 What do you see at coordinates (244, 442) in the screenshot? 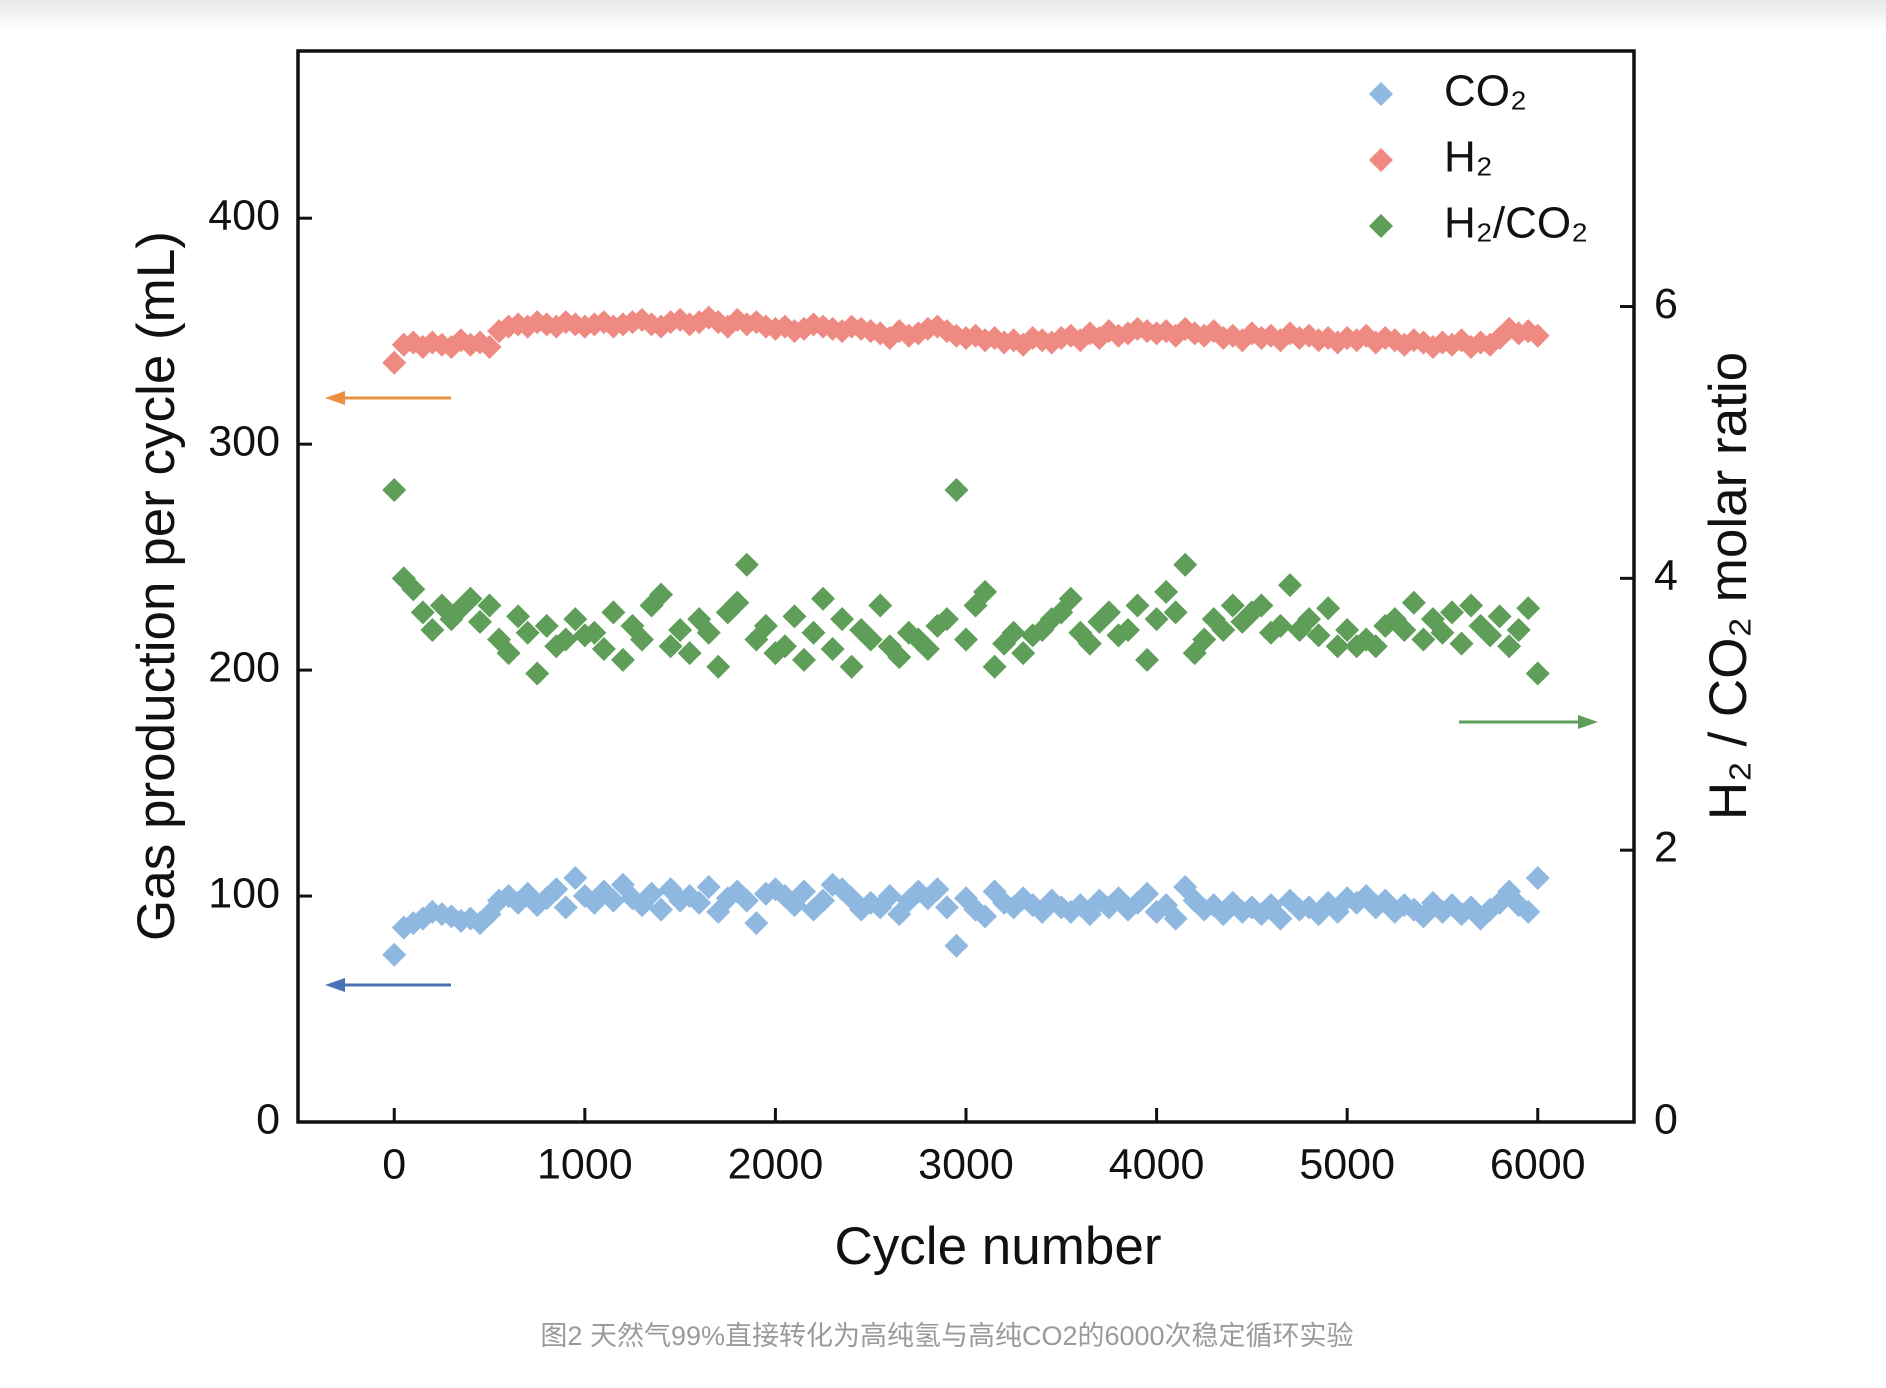
I see `y-tick-label: 300` at bounding box center [244, 442].